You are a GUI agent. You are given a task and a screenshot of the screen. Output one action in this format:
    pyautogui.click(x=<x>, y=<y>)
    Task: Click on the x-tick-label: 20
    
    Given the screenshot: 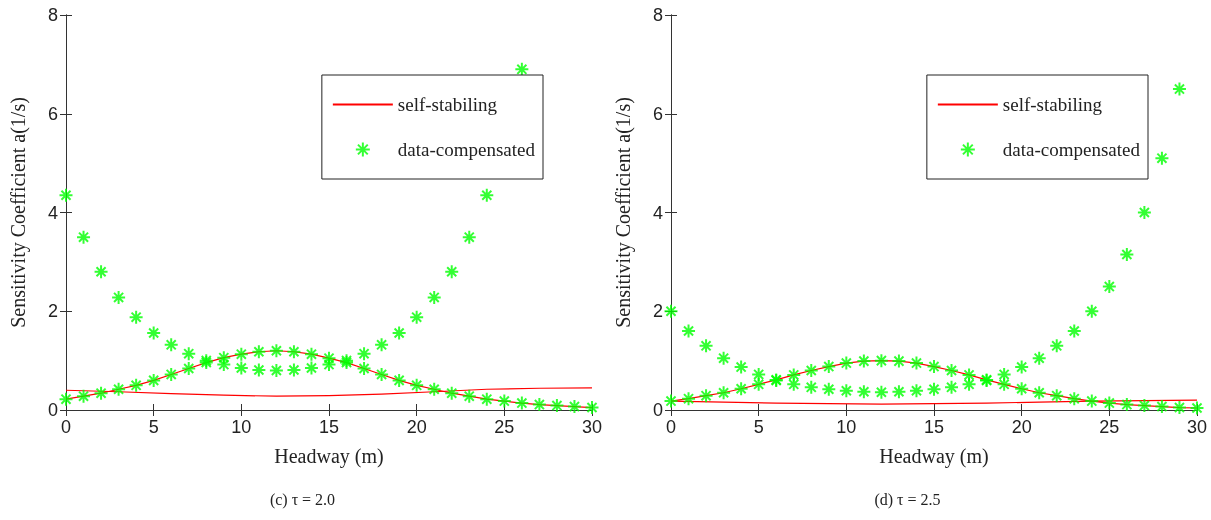 What is the action you would take?
    pyautogui.click(x=416, y=427)
    